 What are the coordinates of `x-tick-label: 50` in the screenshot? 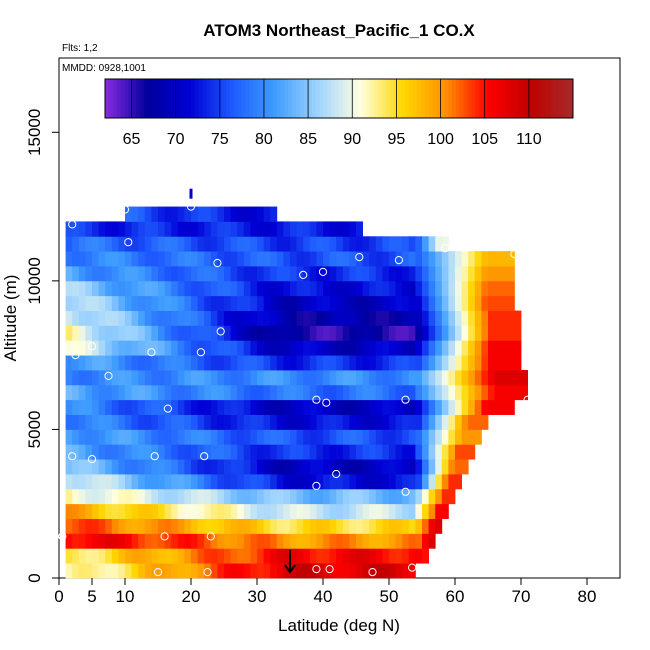 It's located at (389, 596).